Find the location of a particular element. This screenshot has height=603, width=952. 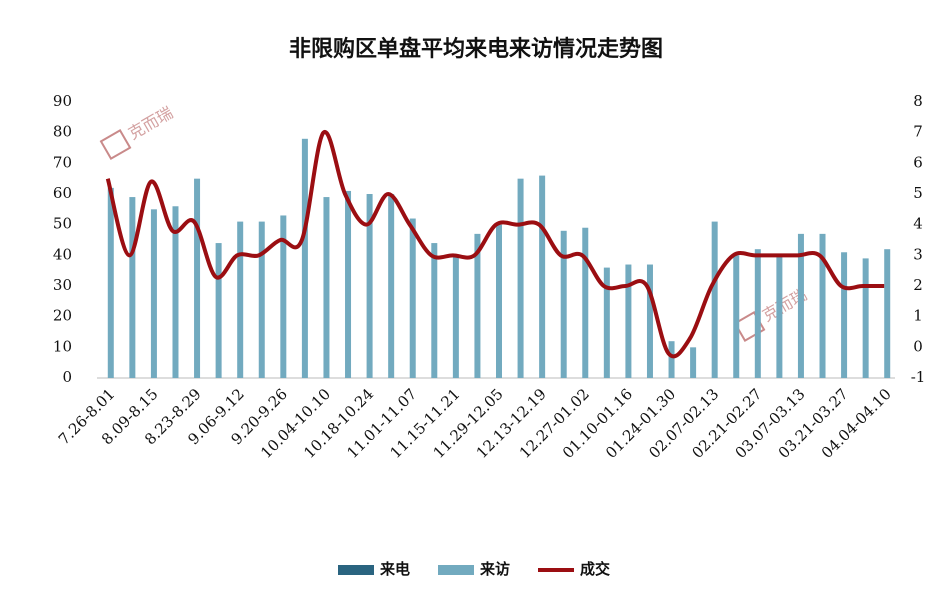

watermark-box is located at coordinates (115, 144).